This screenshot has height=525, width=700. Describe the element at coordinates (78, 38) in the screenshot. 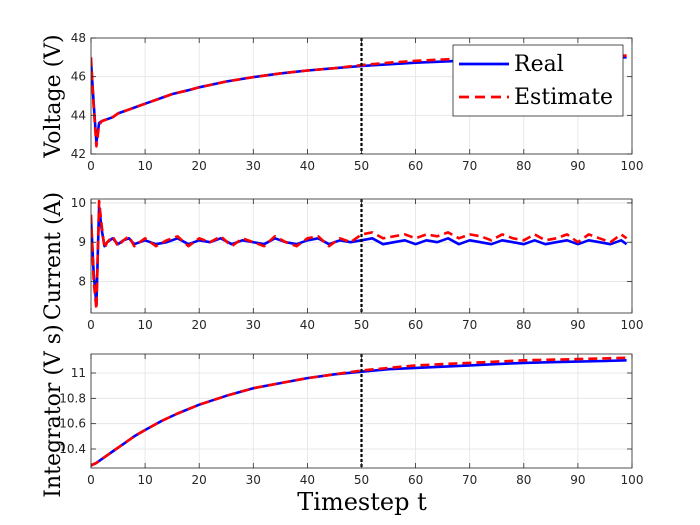

I see `y-tick-label: 48` at that location.